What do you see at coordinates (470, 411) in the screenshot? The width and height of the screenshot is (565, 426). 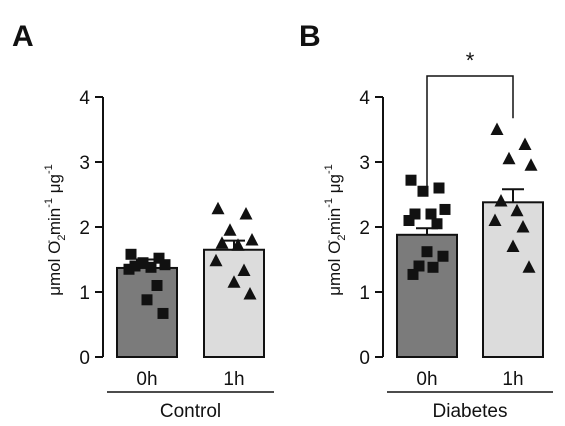 I see `group-label: Diabetes` at bounding box center [470, 411].